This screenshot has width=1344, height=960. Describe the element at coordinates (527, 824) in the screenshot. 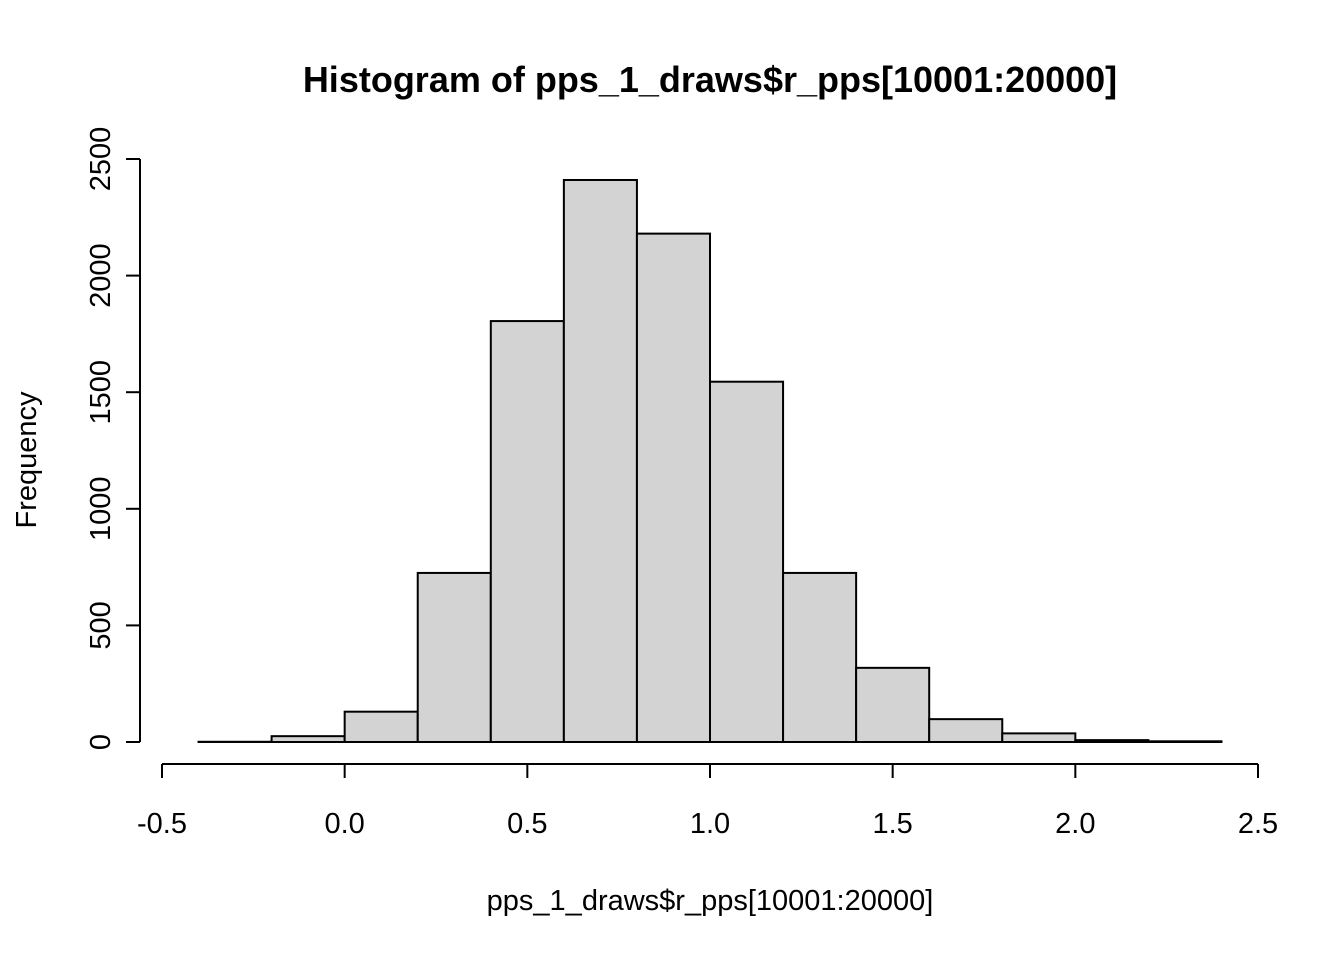

I see `x-tick-label: 0.5` at that location.